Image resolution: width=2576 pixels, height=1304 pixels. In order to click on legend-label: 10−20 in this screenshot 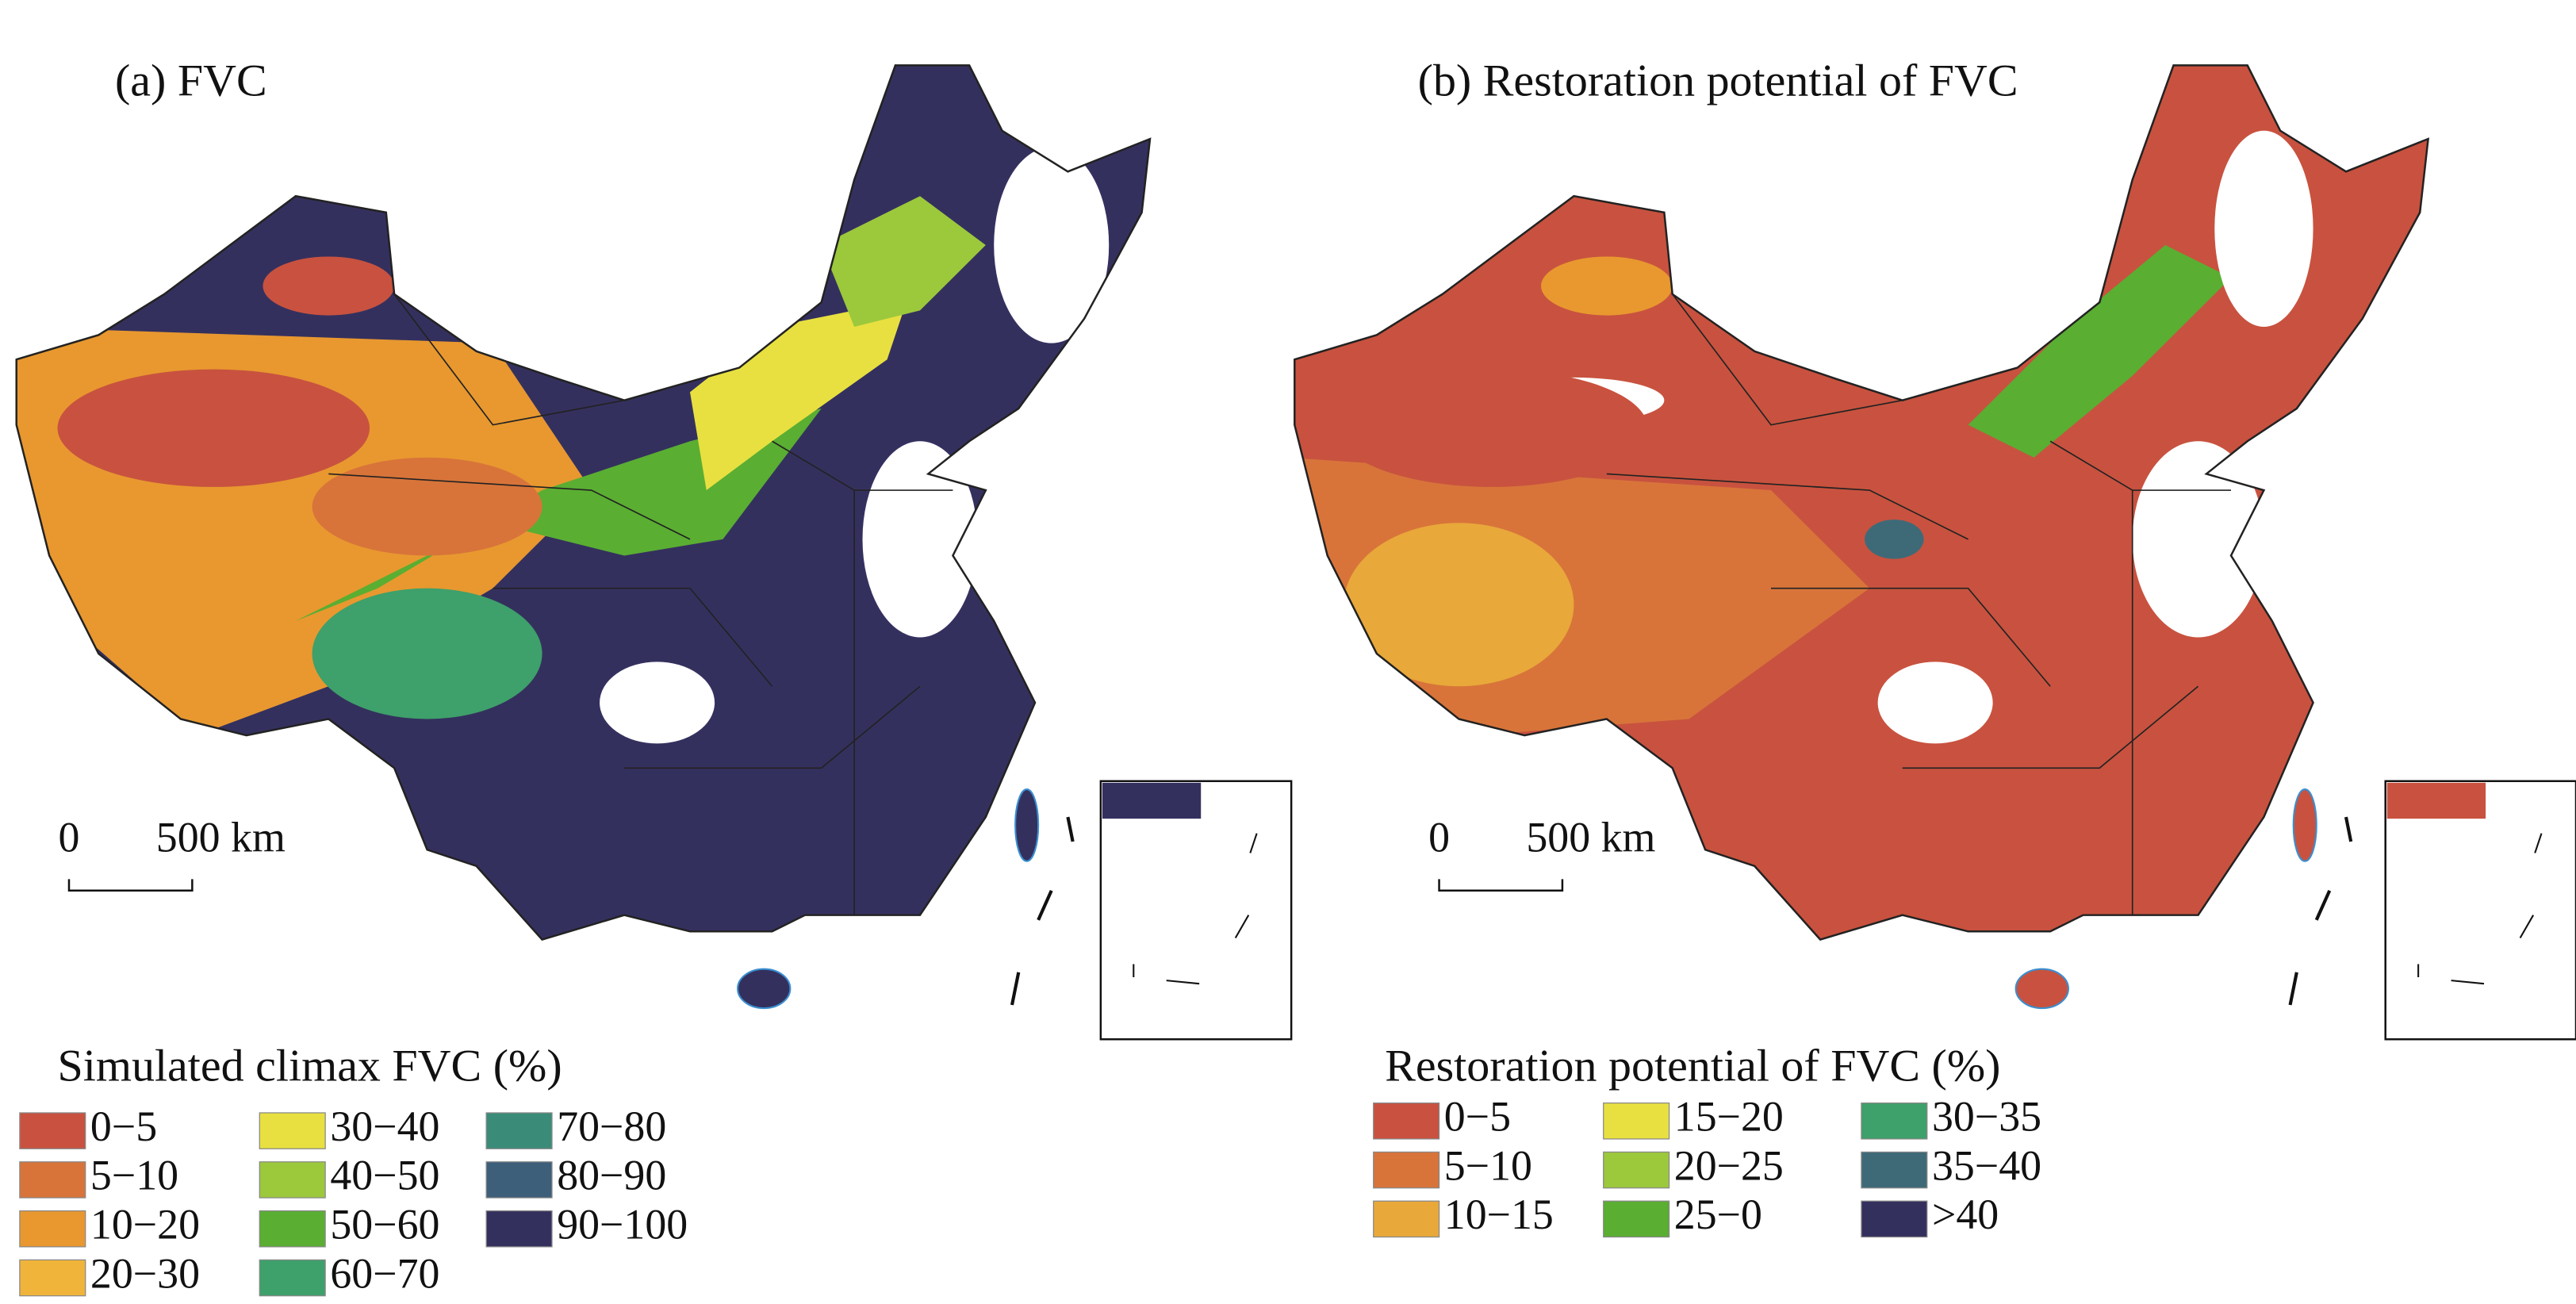, I will do `click(145, 1224)`.